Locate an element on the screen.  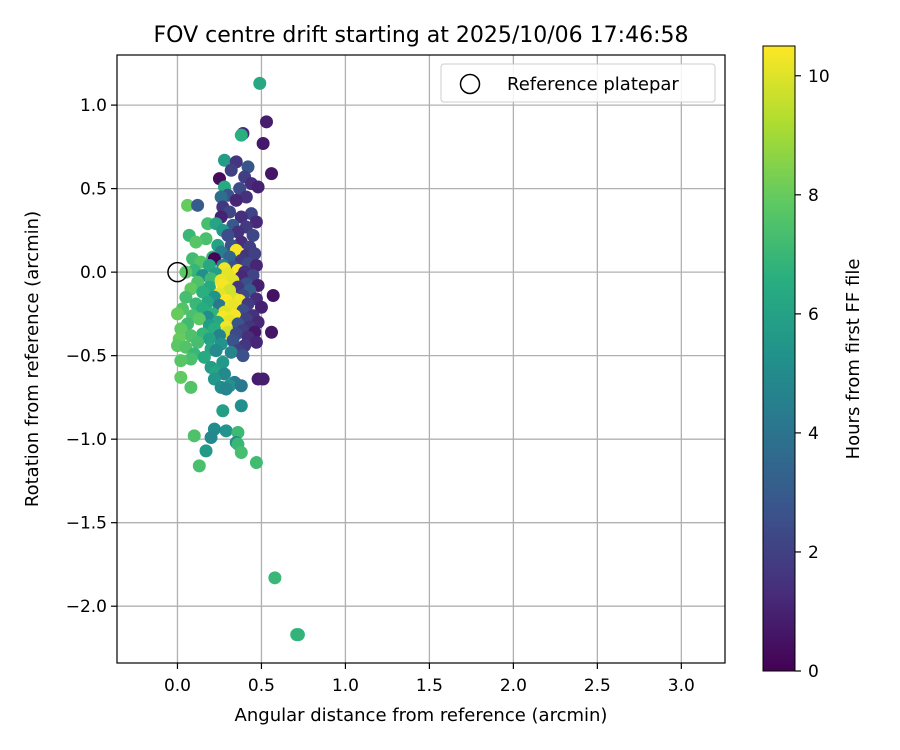
x-tick-label: 2.0 is located at coordinates (513, 686).